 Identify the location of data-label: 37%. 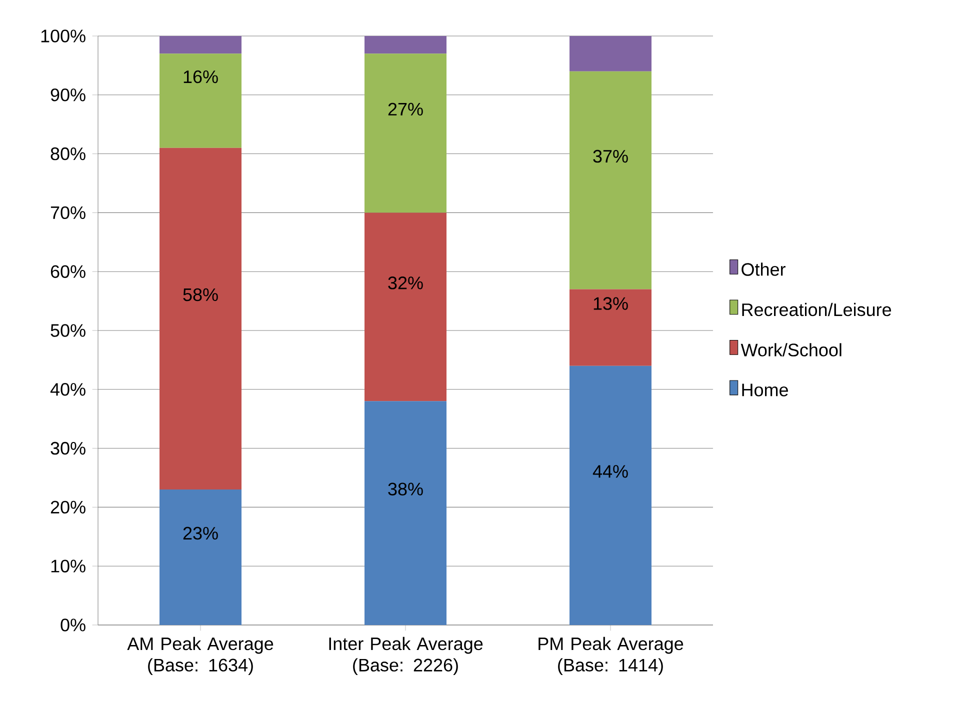
(610, 156).